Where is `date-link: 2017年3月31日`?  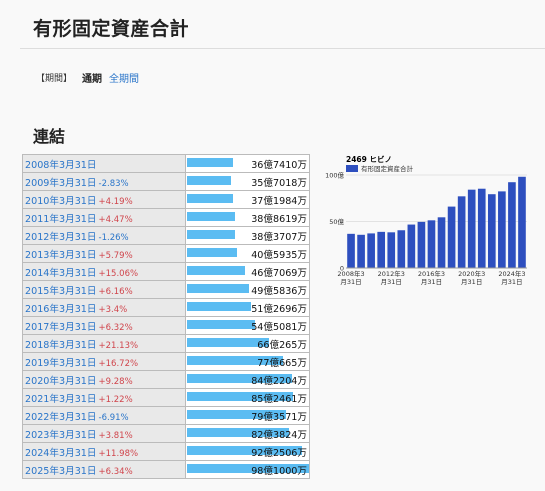 date-link: 2017年3月31日 is located at coordinates (61, 327).